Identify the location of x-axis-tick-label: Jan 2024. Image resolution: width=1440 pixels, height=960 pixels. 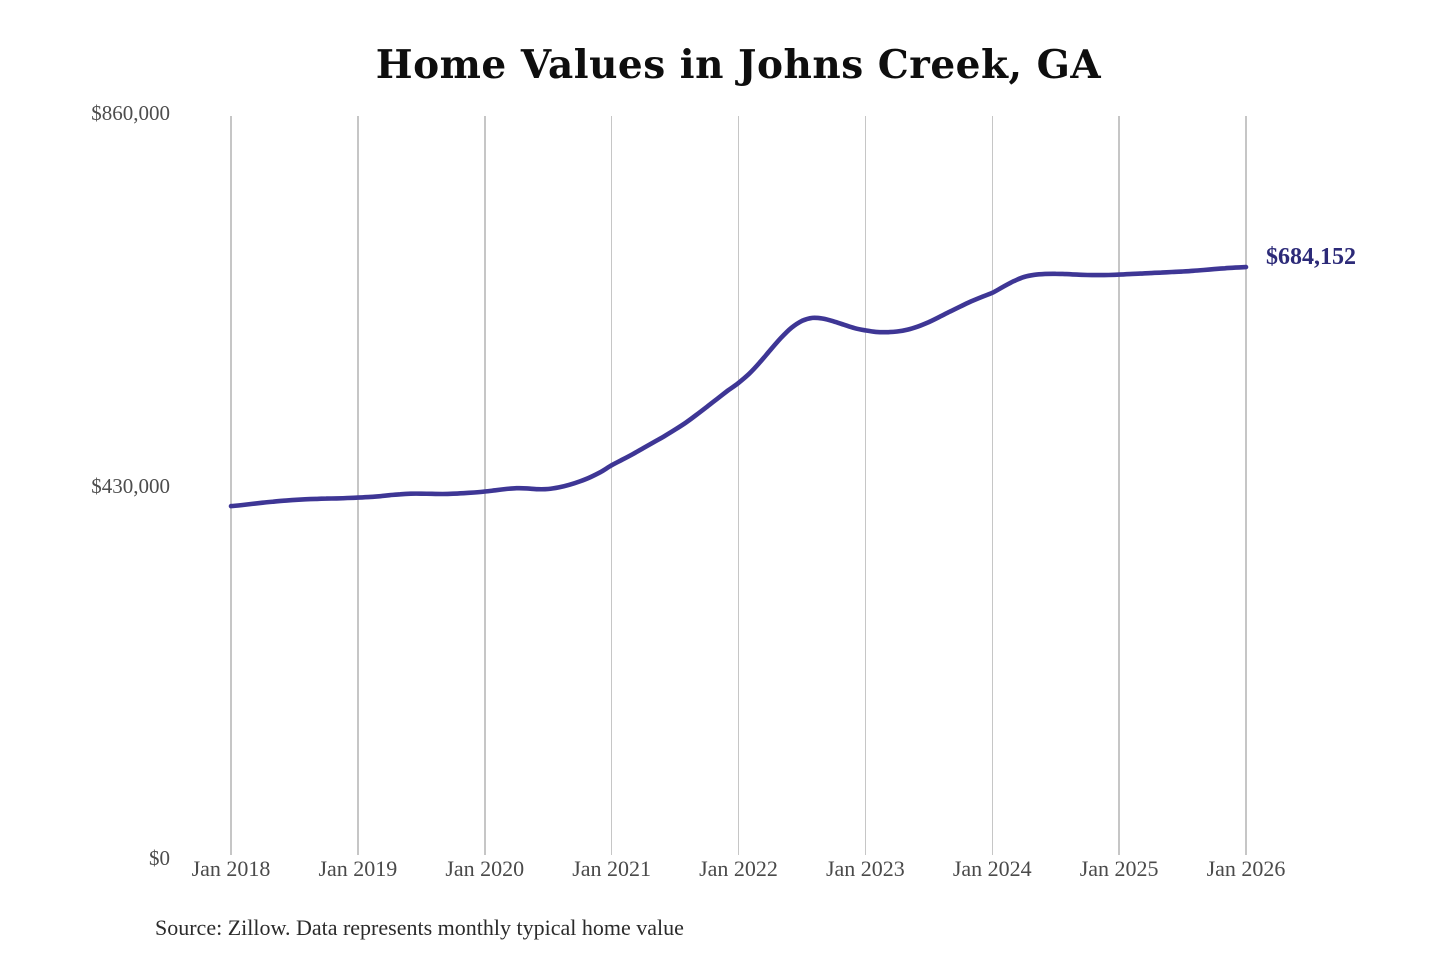
(992, 868).